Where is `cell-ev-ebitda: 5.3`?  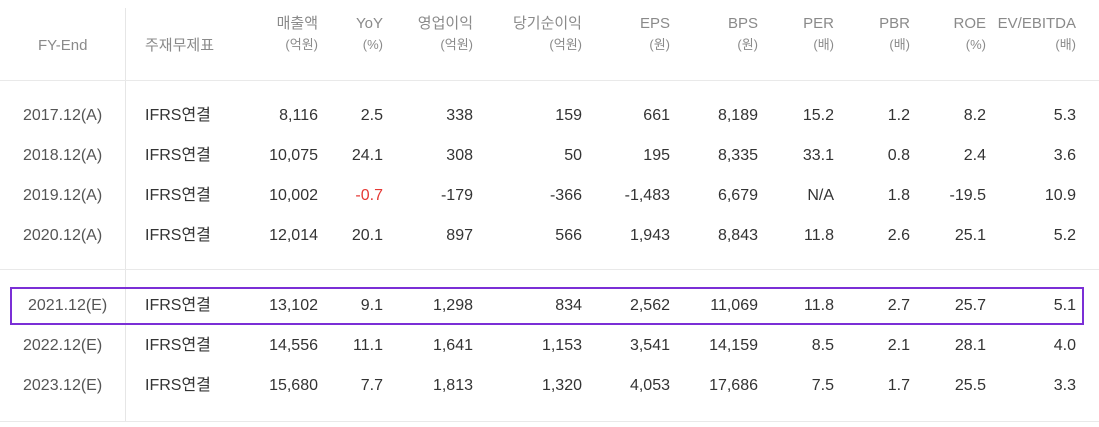 cell-ev-ebitda: 5.3 is located at coordinates (1064, 115).